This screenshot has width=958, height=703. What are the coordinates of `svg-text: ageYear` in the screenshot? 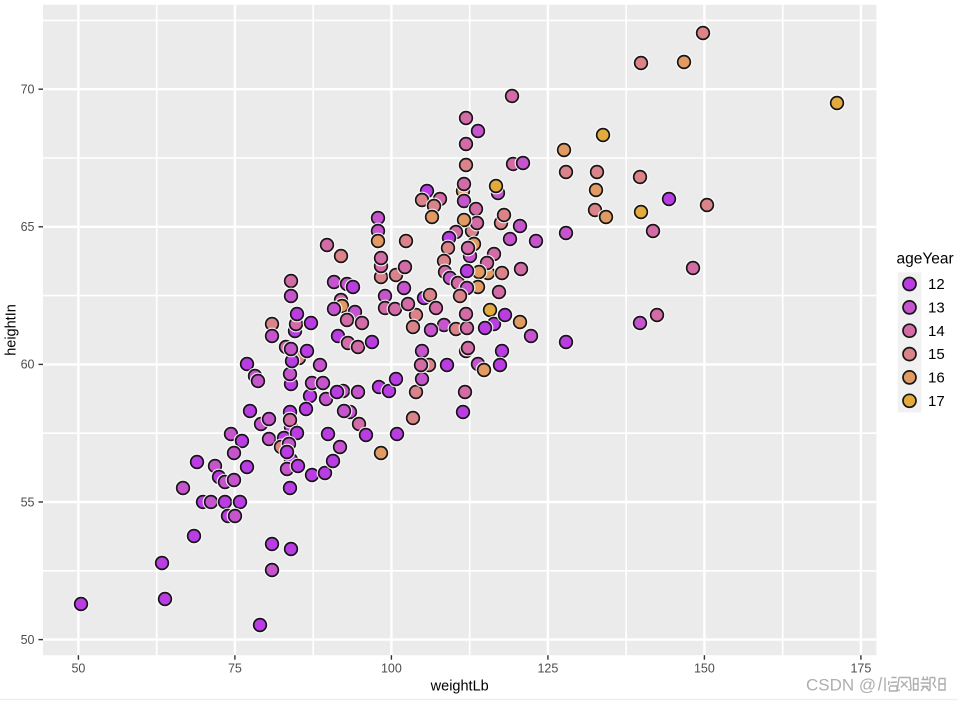 It's located at (925, 259).